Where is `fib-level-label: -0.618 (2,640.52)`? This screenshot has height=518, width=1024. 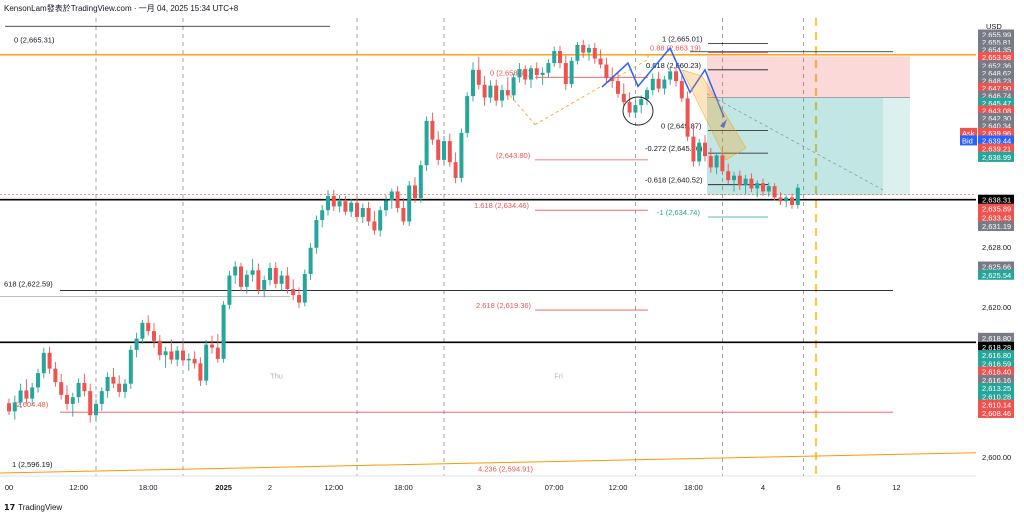 fib-level-label: -0.618 (2,640.52) is located at coordinates (674, 180).